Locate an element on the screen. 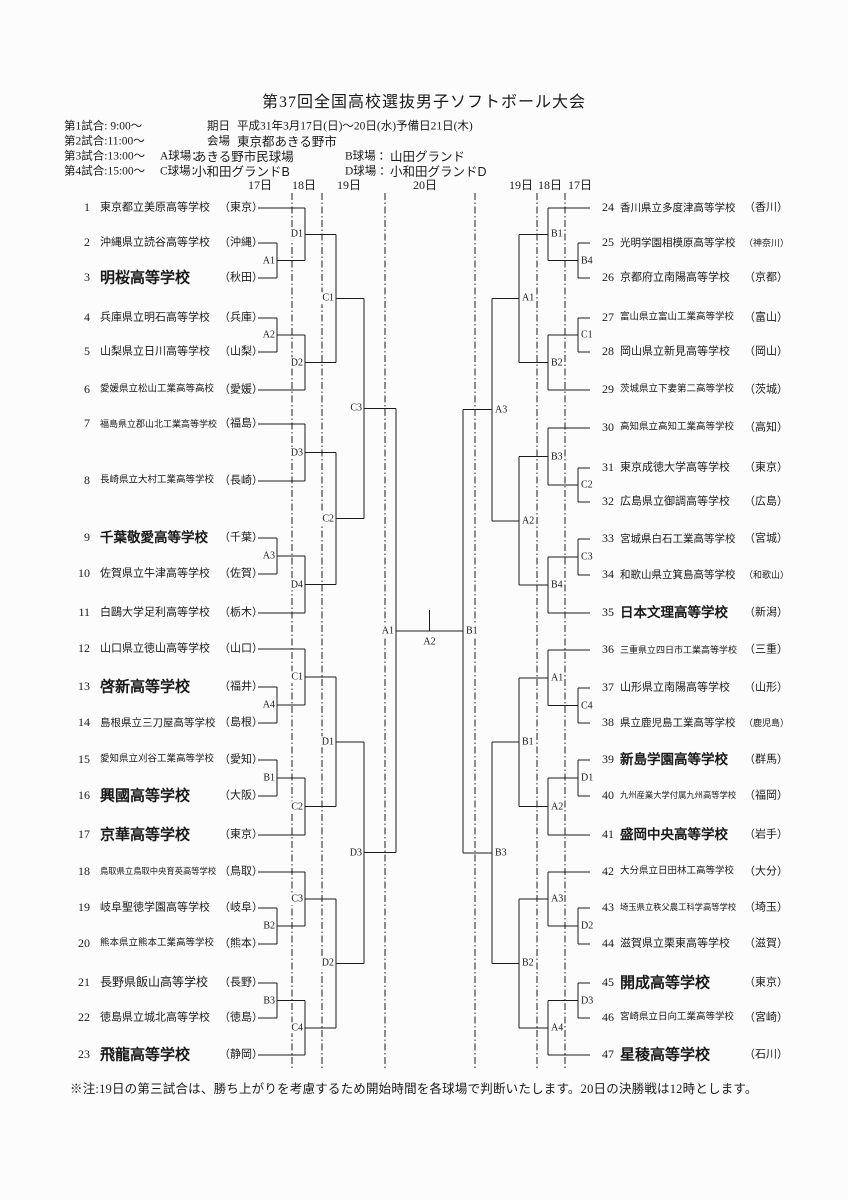 Image resolution: width=848 pixels, height=1200 pixels. team-prefecture: （栃木） is located at coordinates (241, 612).